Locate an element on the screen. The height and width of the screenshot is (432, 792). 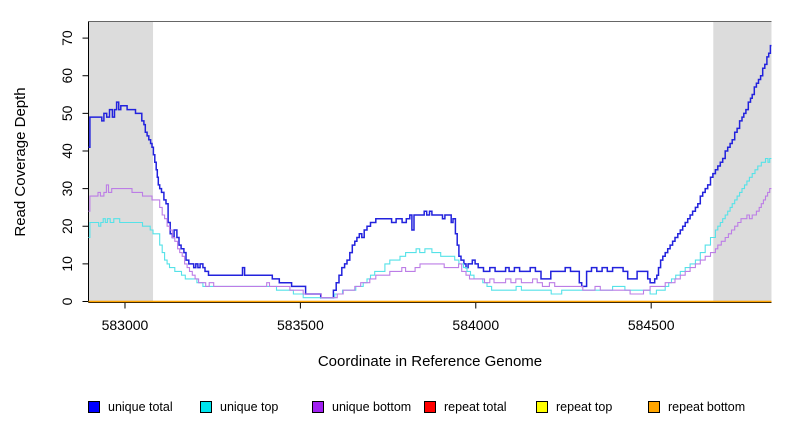
legend-swatch-unique-bottom is located at coordinates (318, 407).